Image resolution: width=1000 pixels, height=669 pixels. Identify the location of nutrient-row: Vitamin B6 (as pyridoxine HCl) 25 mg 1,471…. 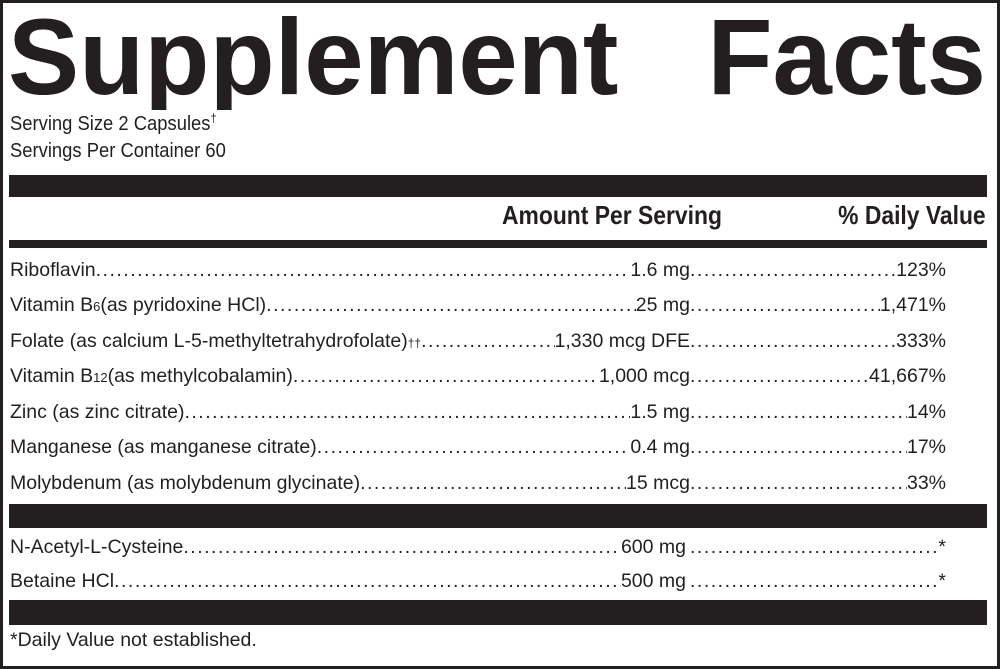
(478, 306).